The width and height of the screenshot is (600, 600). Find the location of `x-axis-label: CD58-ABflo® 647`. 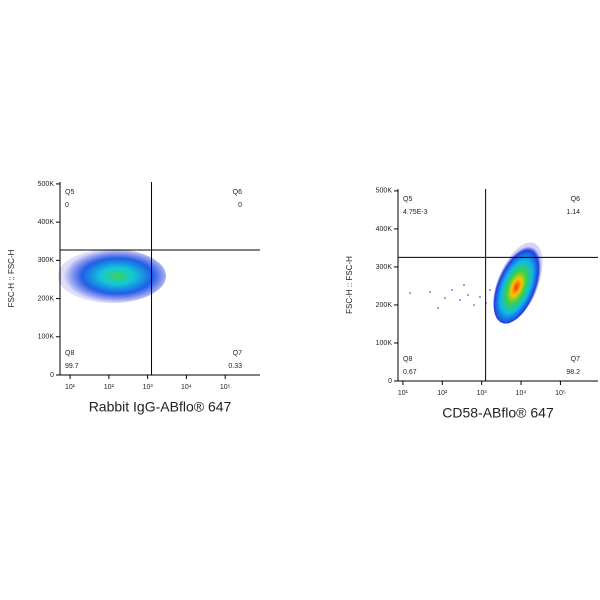

x-axis-label: CD58-ABflo® 647 is located at coordinates (498, 413).